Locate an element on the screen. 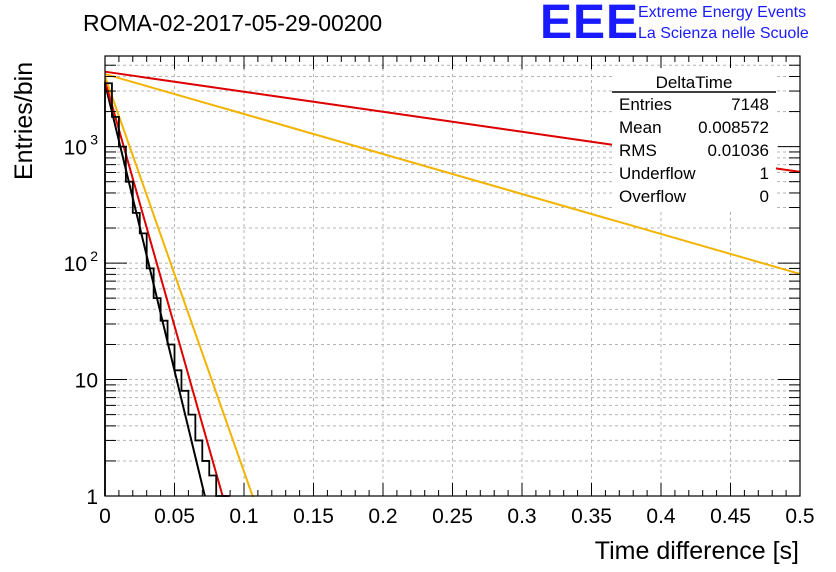 The width and height of the screenshot is (836, 572). y-tick-label: 1 is located at coordinates (92, 497).